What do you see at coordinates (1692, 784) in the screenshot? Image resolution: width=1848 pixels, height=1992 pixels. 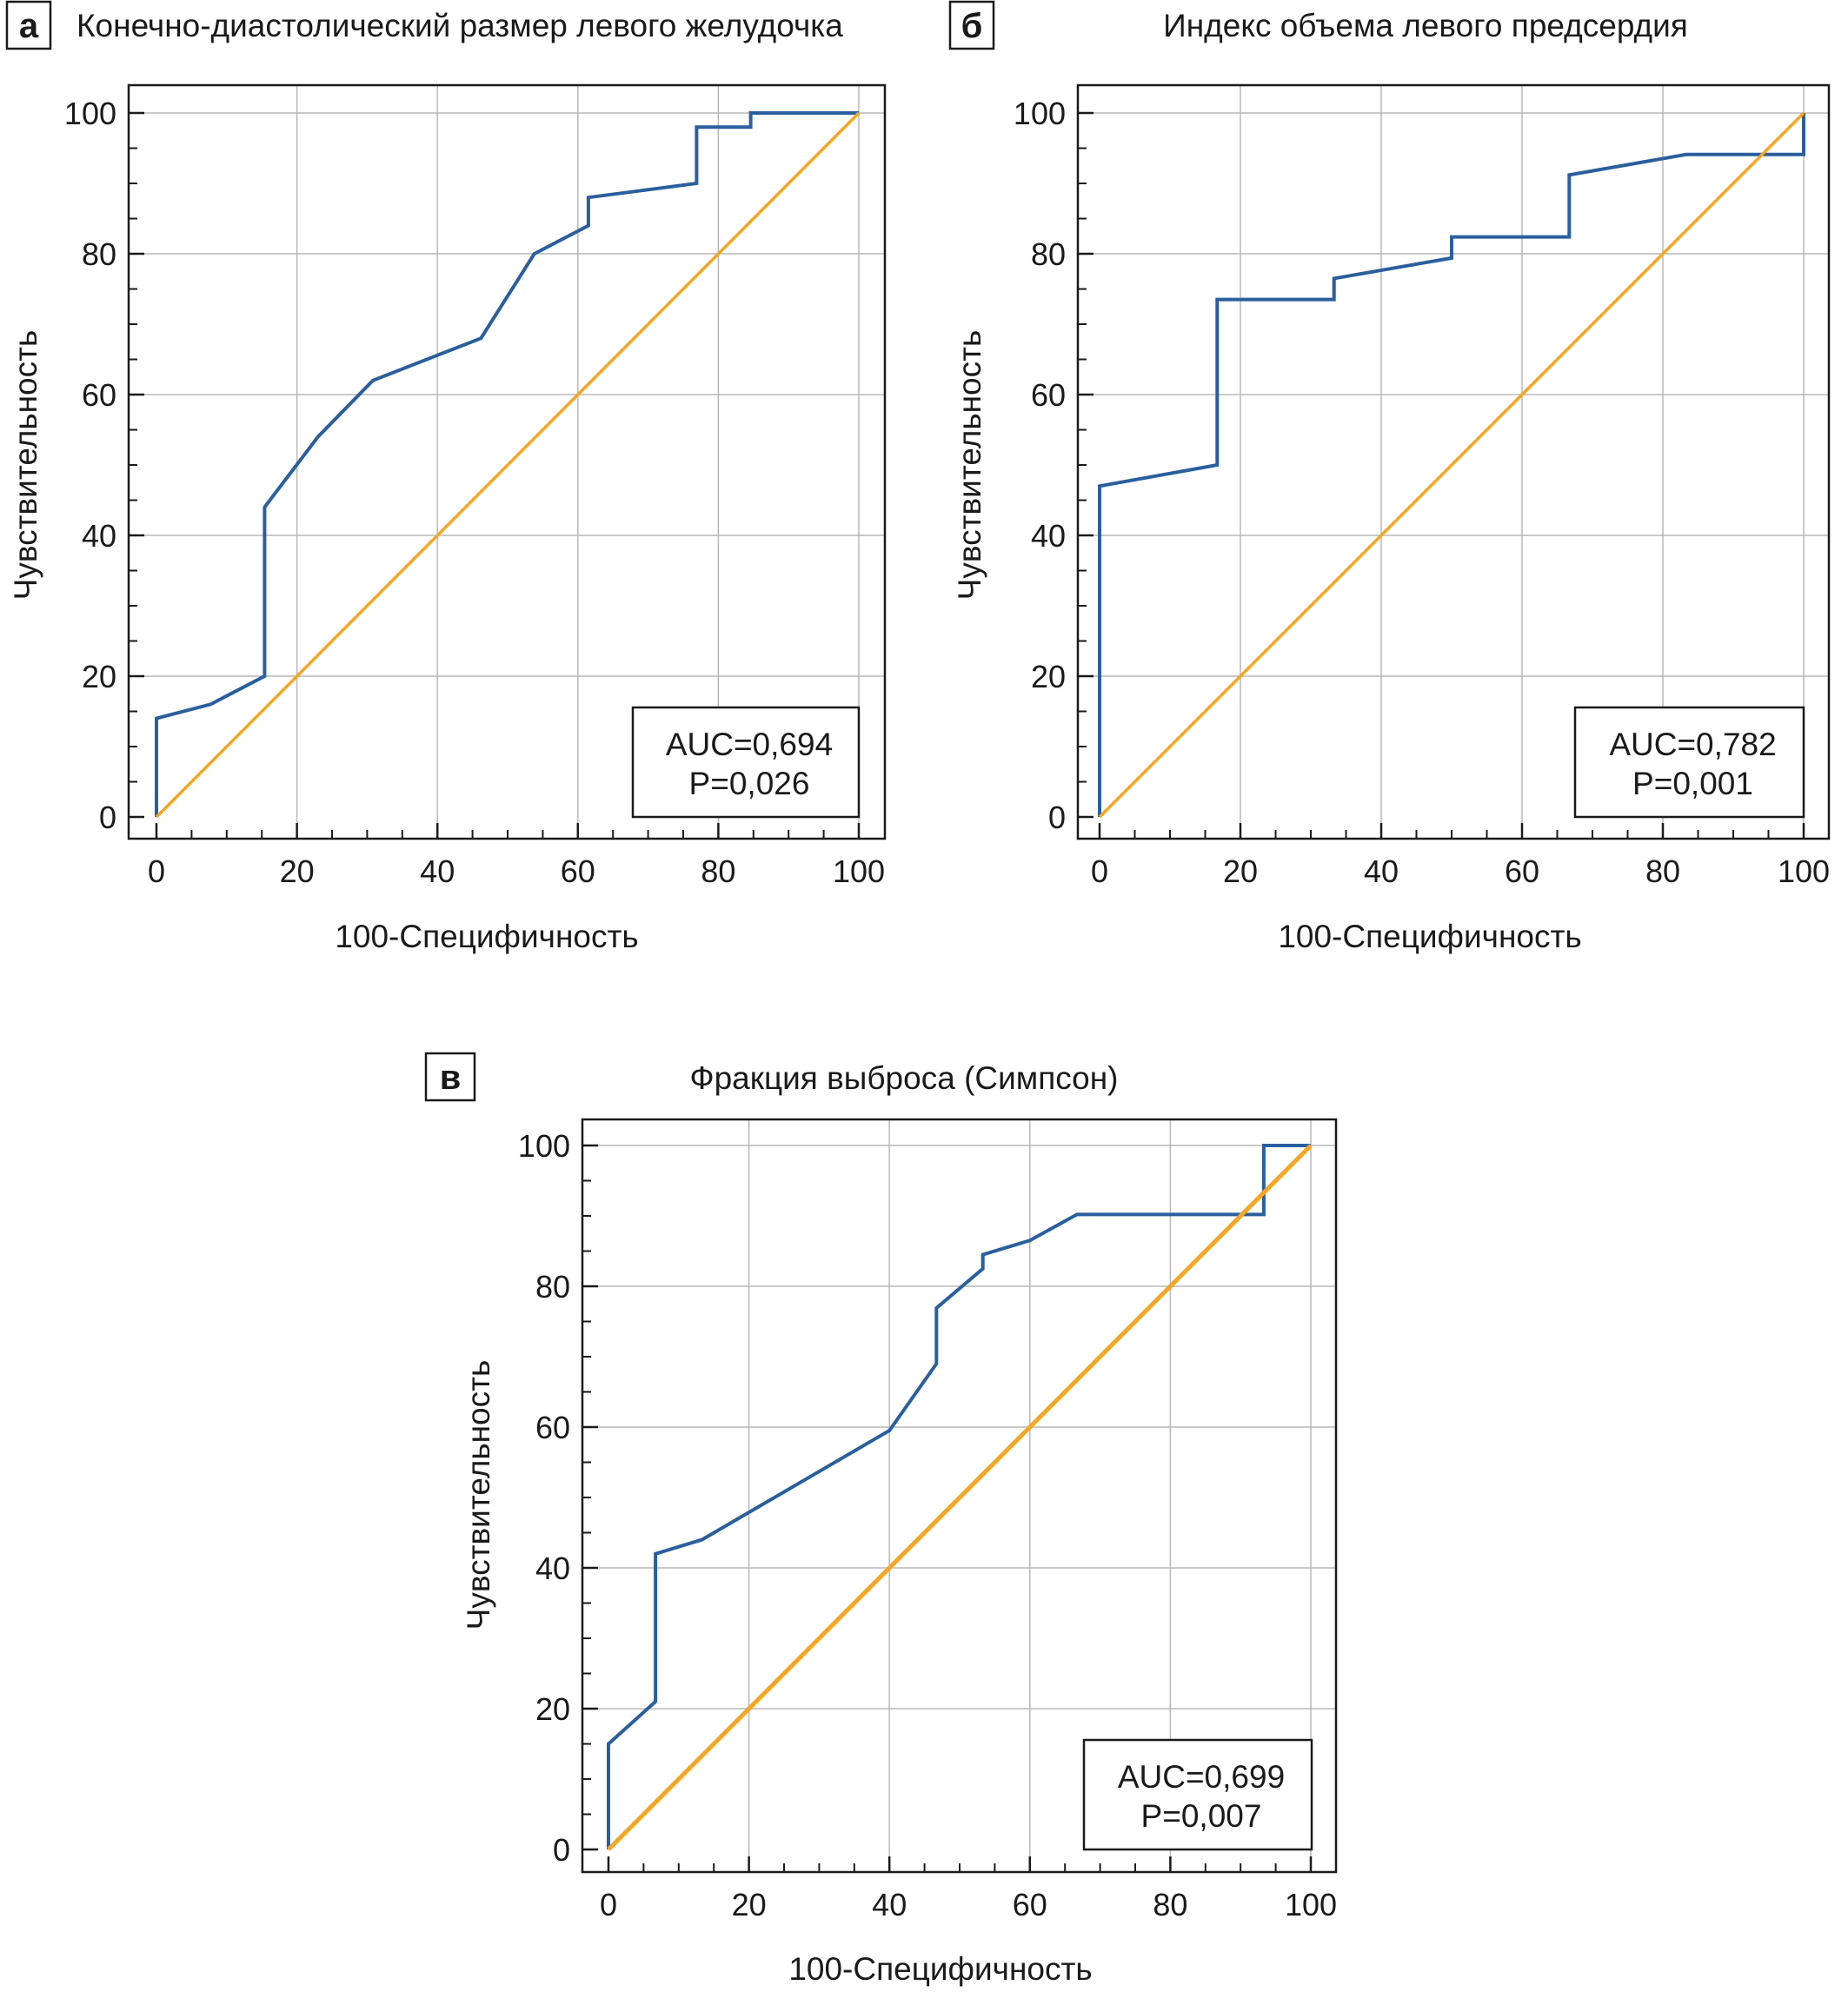 I see `p-value: P=0,001` at bounding box center [1692, 784].